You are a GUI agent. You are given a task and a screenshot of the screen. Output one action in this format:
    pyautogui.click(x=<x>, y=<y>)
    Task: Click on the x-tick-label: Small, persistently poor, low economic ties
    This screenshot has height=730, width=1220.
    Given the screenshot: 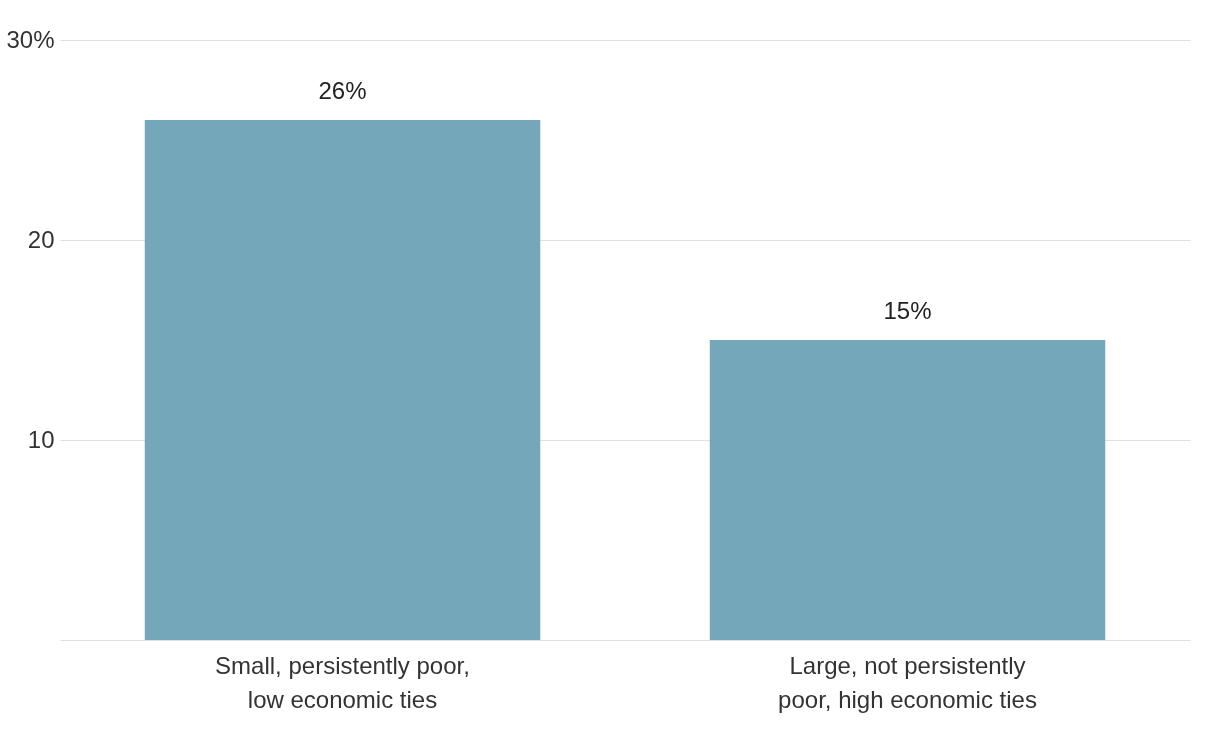 What is the action you would take?
    pyautogui.click(x=342, y=682)
    